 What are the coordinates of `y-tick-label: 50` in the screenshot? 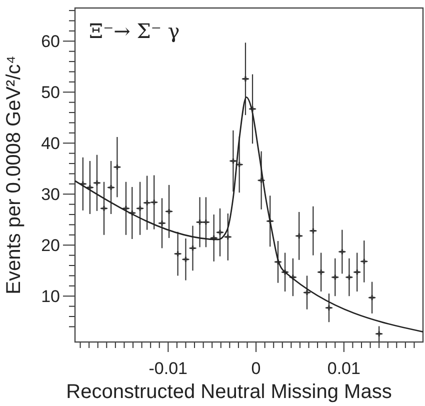 It's located at (50, 92).